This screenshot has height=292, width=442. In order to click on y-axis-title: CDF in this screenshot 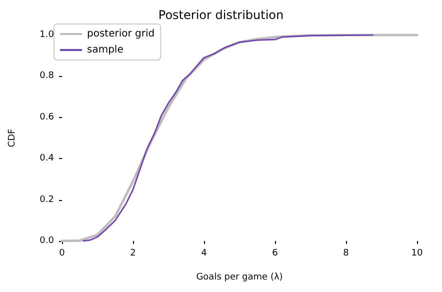, I will do `click(13, 138)`.